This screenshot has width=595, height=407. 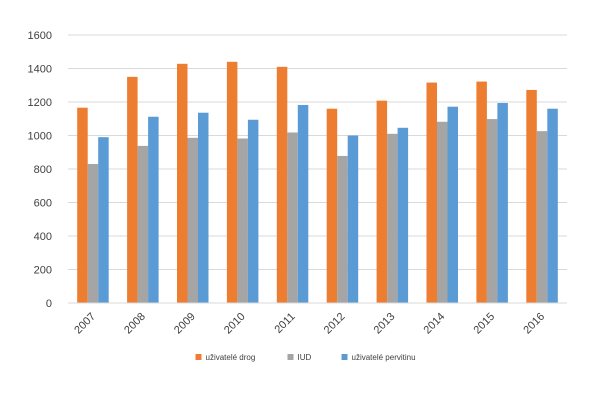 What do you see at coordinates (484, 324) in the screenshot?
I see `x-tick-label: 2015` at bounding box center [484, 324].